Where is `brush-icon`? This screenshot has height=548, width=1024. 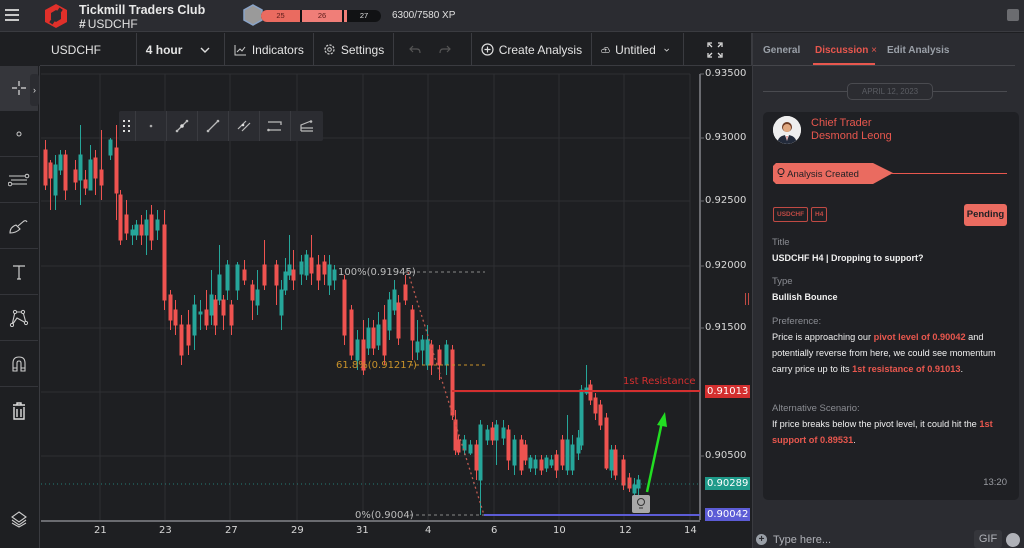
brush-icon is located at coordinates (18, 227).